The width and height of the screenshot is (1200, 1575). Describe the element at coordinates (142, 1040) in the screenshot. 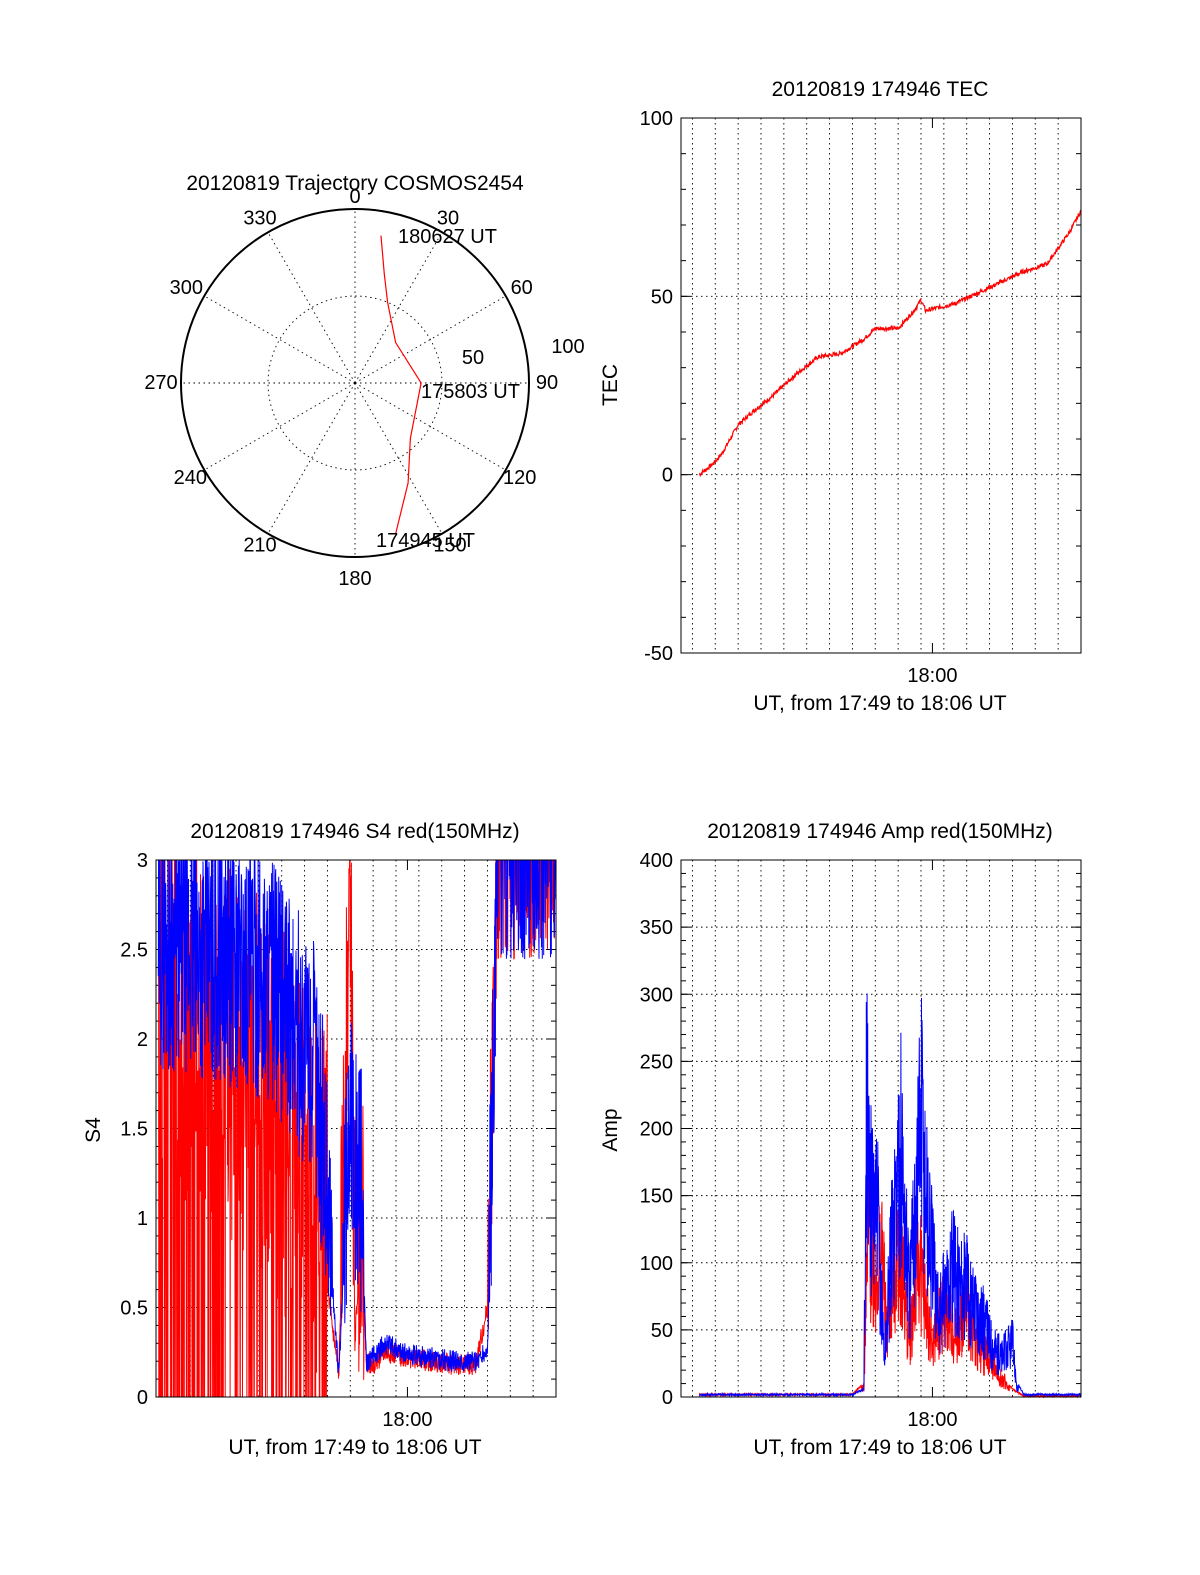

I see `y-tick-label: 2` at that location.